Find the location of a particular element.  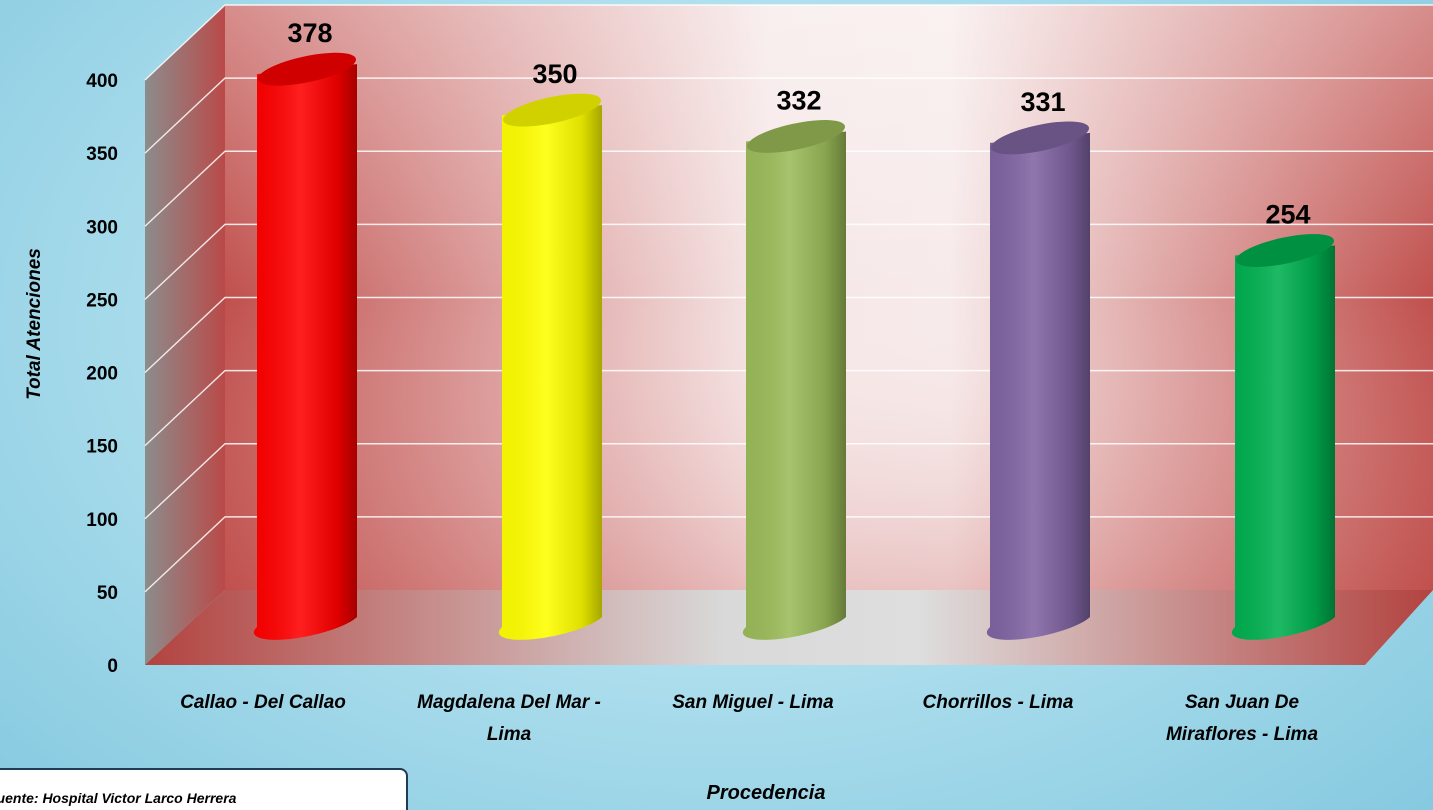

y-tick-label: 400 is located at coordinates (102, 81).